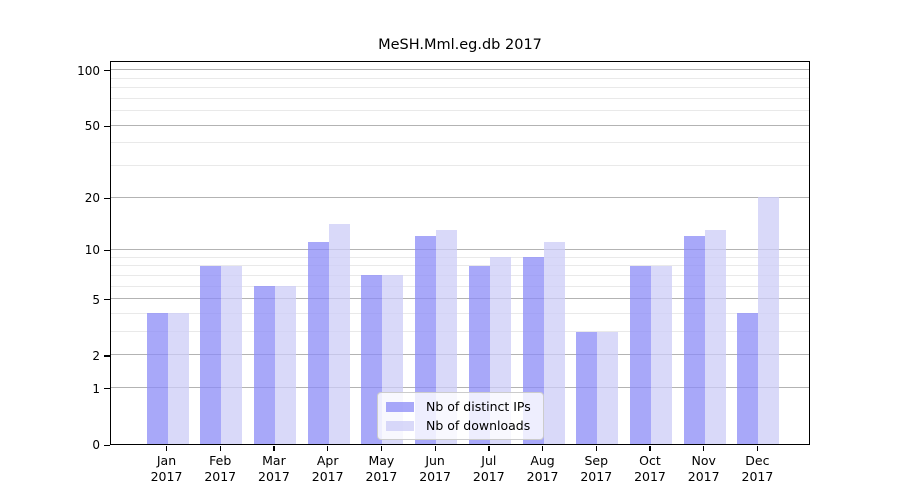 The width and height of the screenshot is (900, 500). Describe the element at coordinates (400, 406) in the screenshot. I see `legend-swatch-distinct-ips` at that location.